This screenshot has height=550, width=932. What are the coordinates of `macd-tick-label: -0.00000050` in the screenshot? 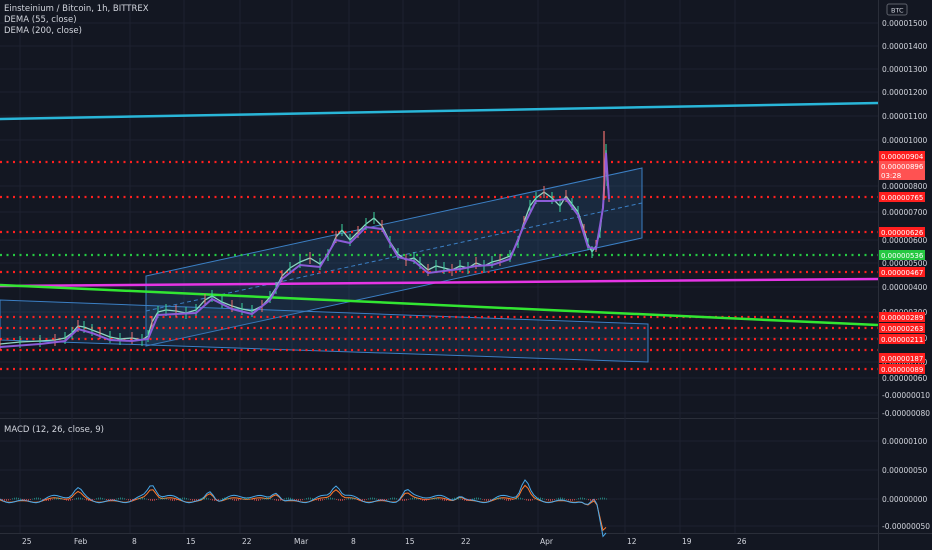 It's located at (906, 526).